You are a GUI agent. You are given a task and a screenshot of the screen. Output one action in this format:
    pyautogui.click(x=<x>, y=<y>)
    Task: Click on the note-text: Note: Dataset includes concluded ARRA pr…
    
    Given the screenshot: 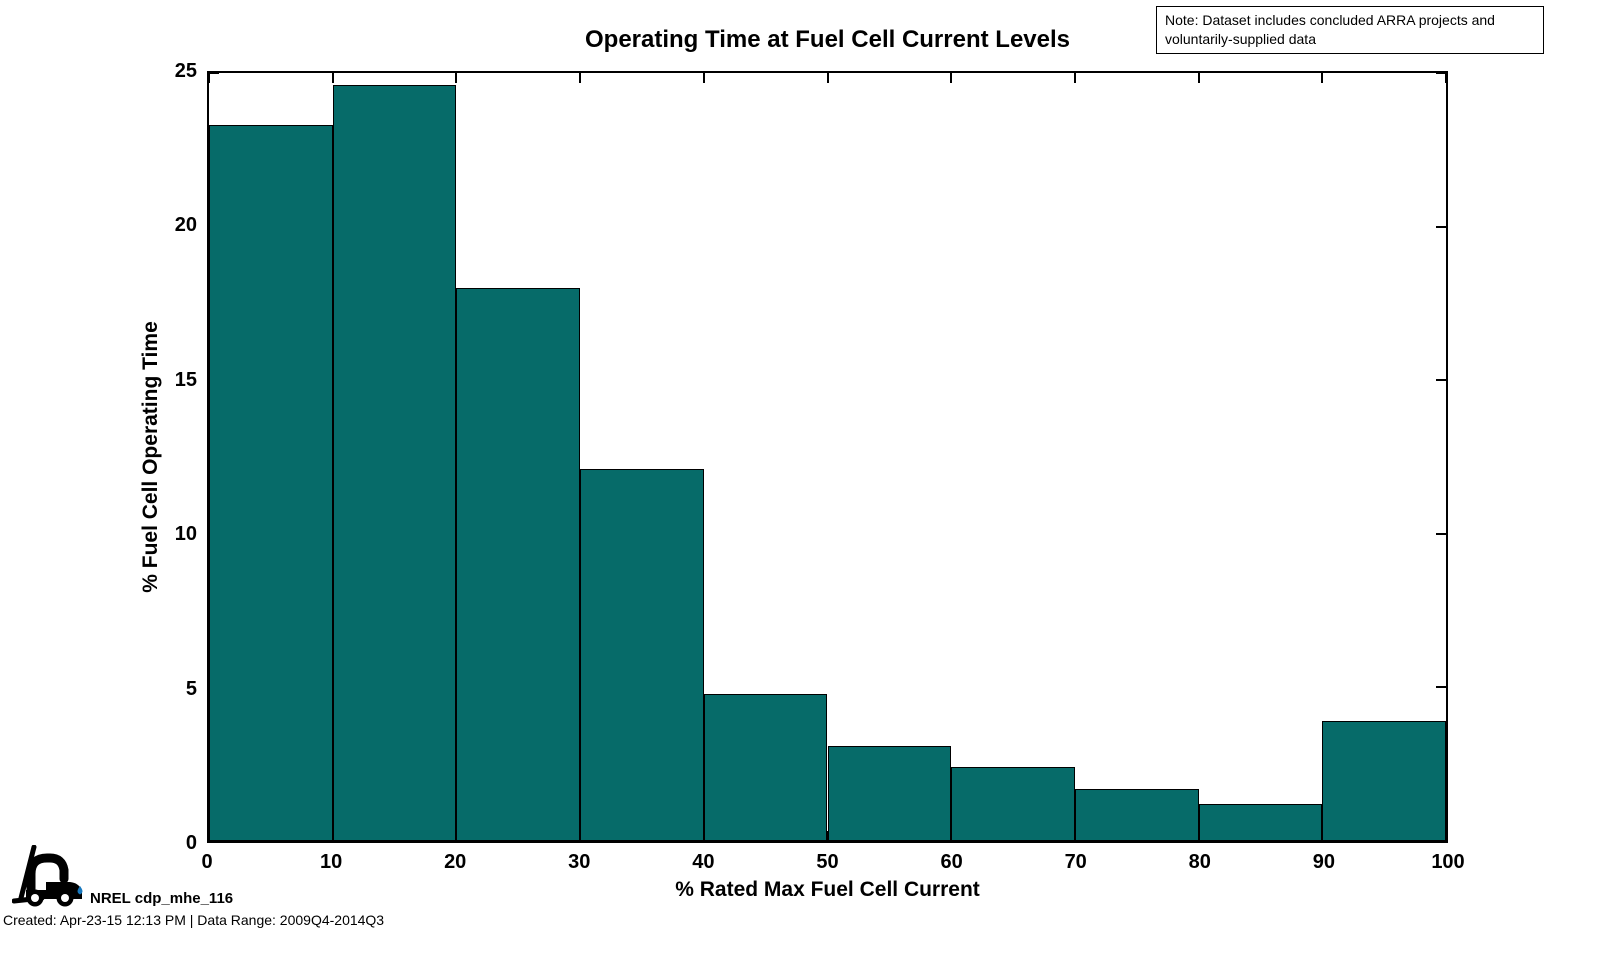 What is the action you would take?
    pyautogui.click(x=1330, y=29)
    